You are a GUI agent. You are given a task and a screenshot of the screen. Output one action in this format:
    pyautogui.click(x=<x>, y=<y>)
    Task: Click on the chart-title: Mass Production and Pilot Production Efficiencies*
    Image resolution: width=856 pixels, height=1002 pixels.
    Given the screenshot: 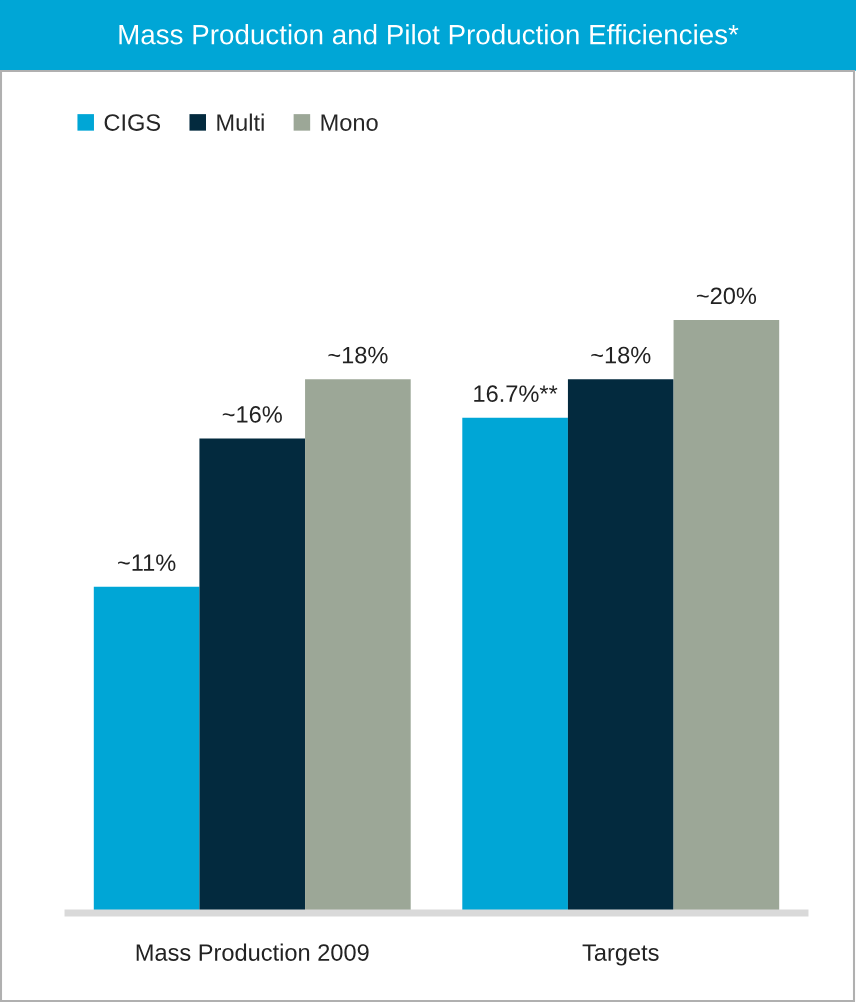 What is the action you would take?
    pyautogui.click(x=429, y=34)
    